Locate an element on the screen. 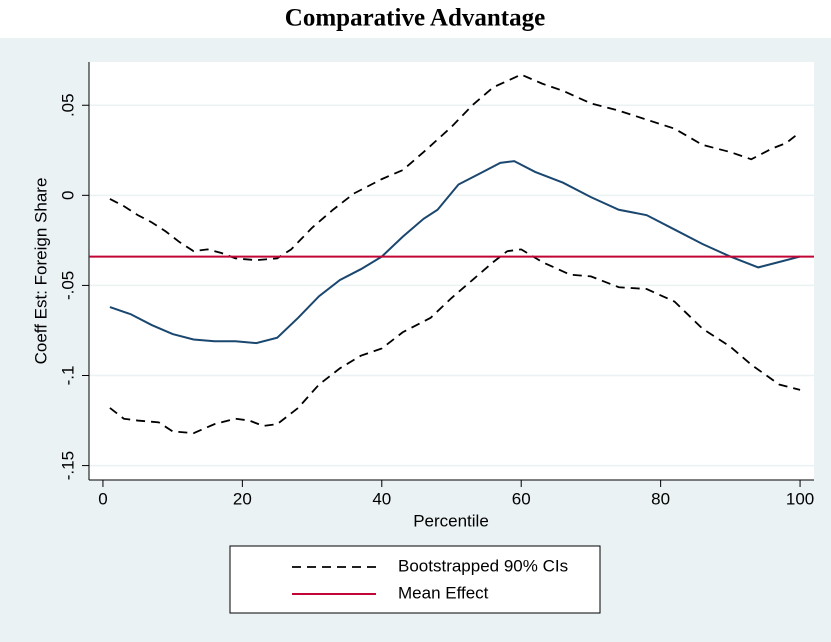  y-tick-label: -.1 is located at coordinates (67, 376).